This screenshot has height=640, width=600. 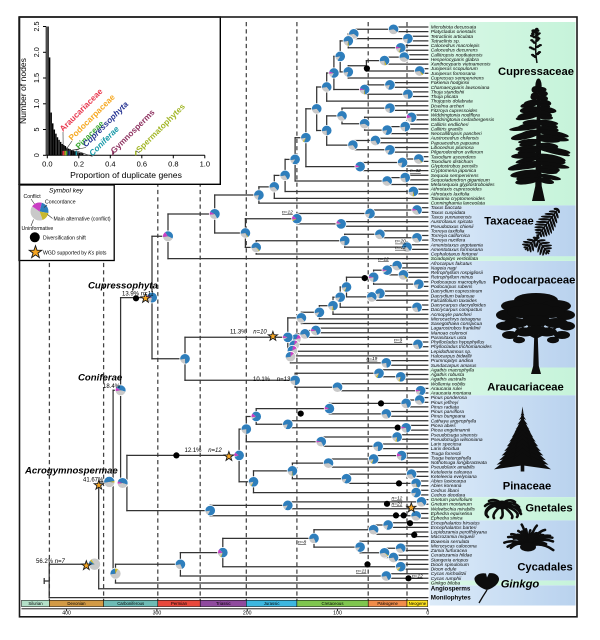 I want to click on svg-text: Jurassic, so click(x=272, y=603).